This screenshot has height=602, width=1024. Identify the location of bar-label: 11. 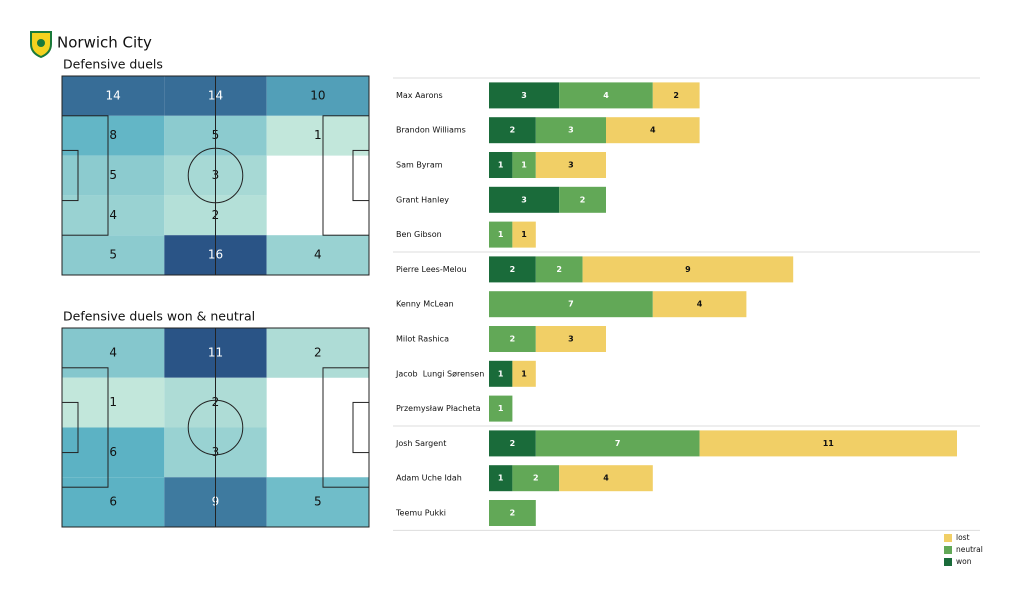
(829, 443).